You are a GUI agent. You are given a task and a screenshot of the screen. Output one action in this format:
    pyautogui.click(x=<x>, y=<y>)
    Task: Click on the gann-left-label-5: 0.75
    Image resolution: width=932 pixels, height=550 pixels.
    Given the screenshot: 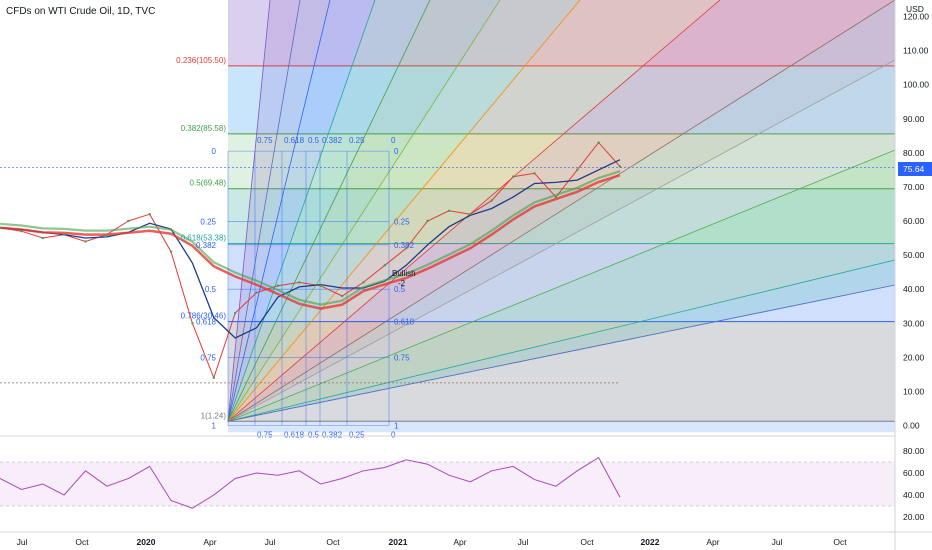 What is the action you would take?
    pyautogui.click(x=208, y=357)
    